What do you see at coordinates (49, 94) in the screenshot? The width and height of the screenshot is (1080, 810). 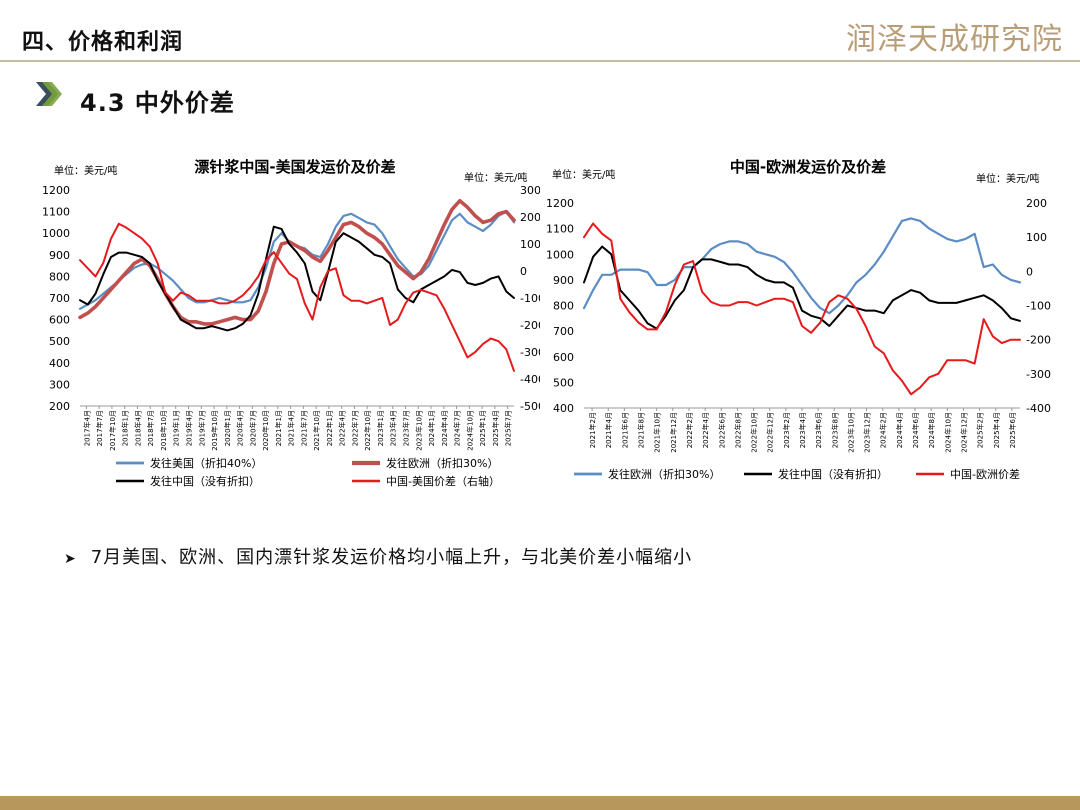 I see `chevron-right-icon` at bounding box center [49, 94].